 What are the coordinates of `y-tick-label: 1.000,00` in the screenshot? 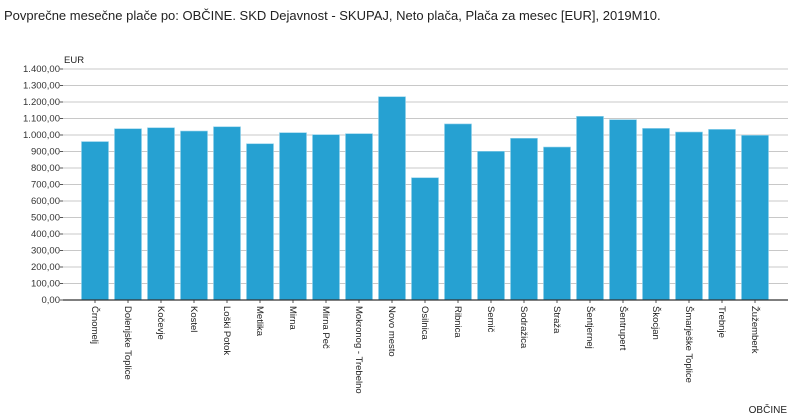 It's located at (41, 135).